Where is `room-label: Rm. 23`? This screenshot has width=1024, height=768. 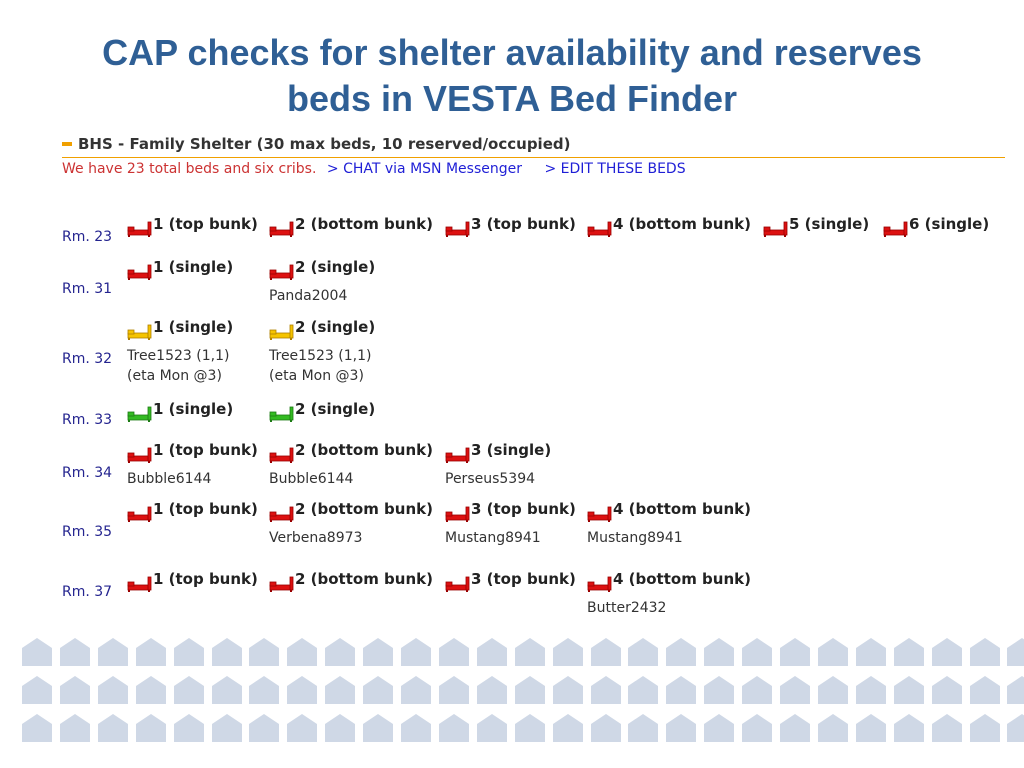
room-label: Rm. 23 is located at coordinates (87, 237).